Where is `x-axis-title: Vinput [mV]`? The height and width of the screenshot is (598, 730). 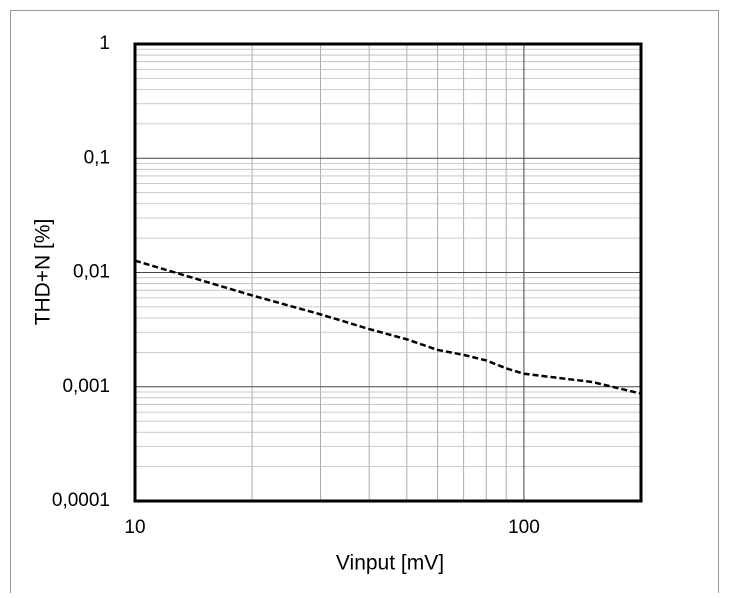 x-axis-title: Vinput [mV] is located at coordinates (390, 563).